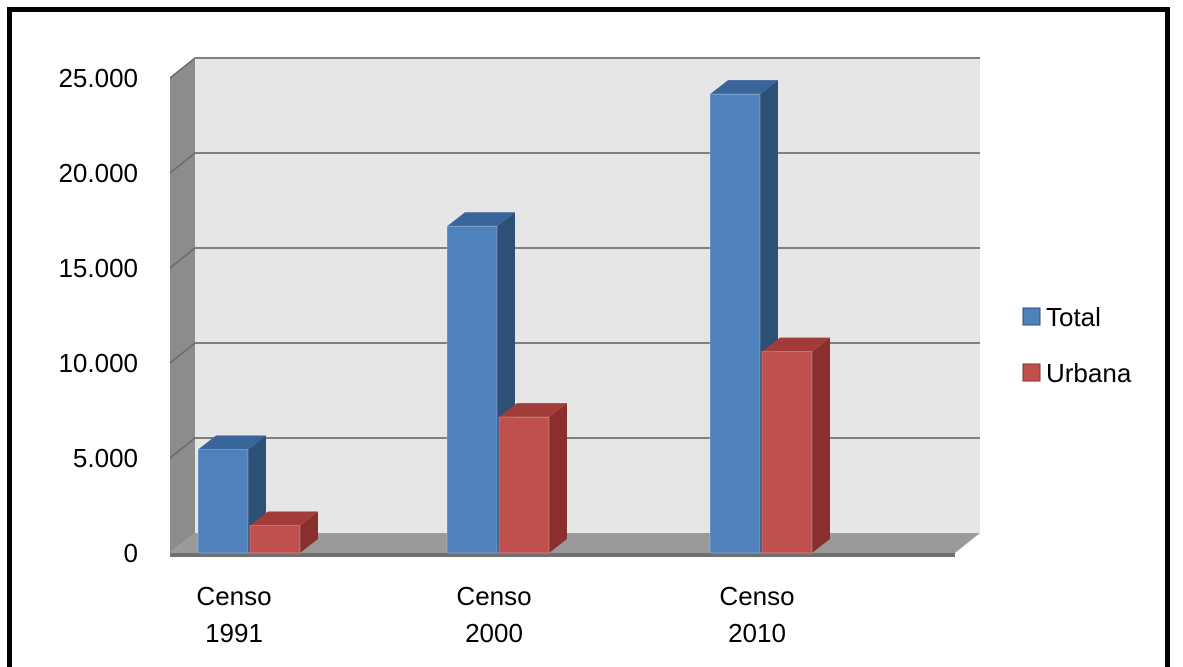  I want to click on x-tick-label: 2010, so click(757, 633).